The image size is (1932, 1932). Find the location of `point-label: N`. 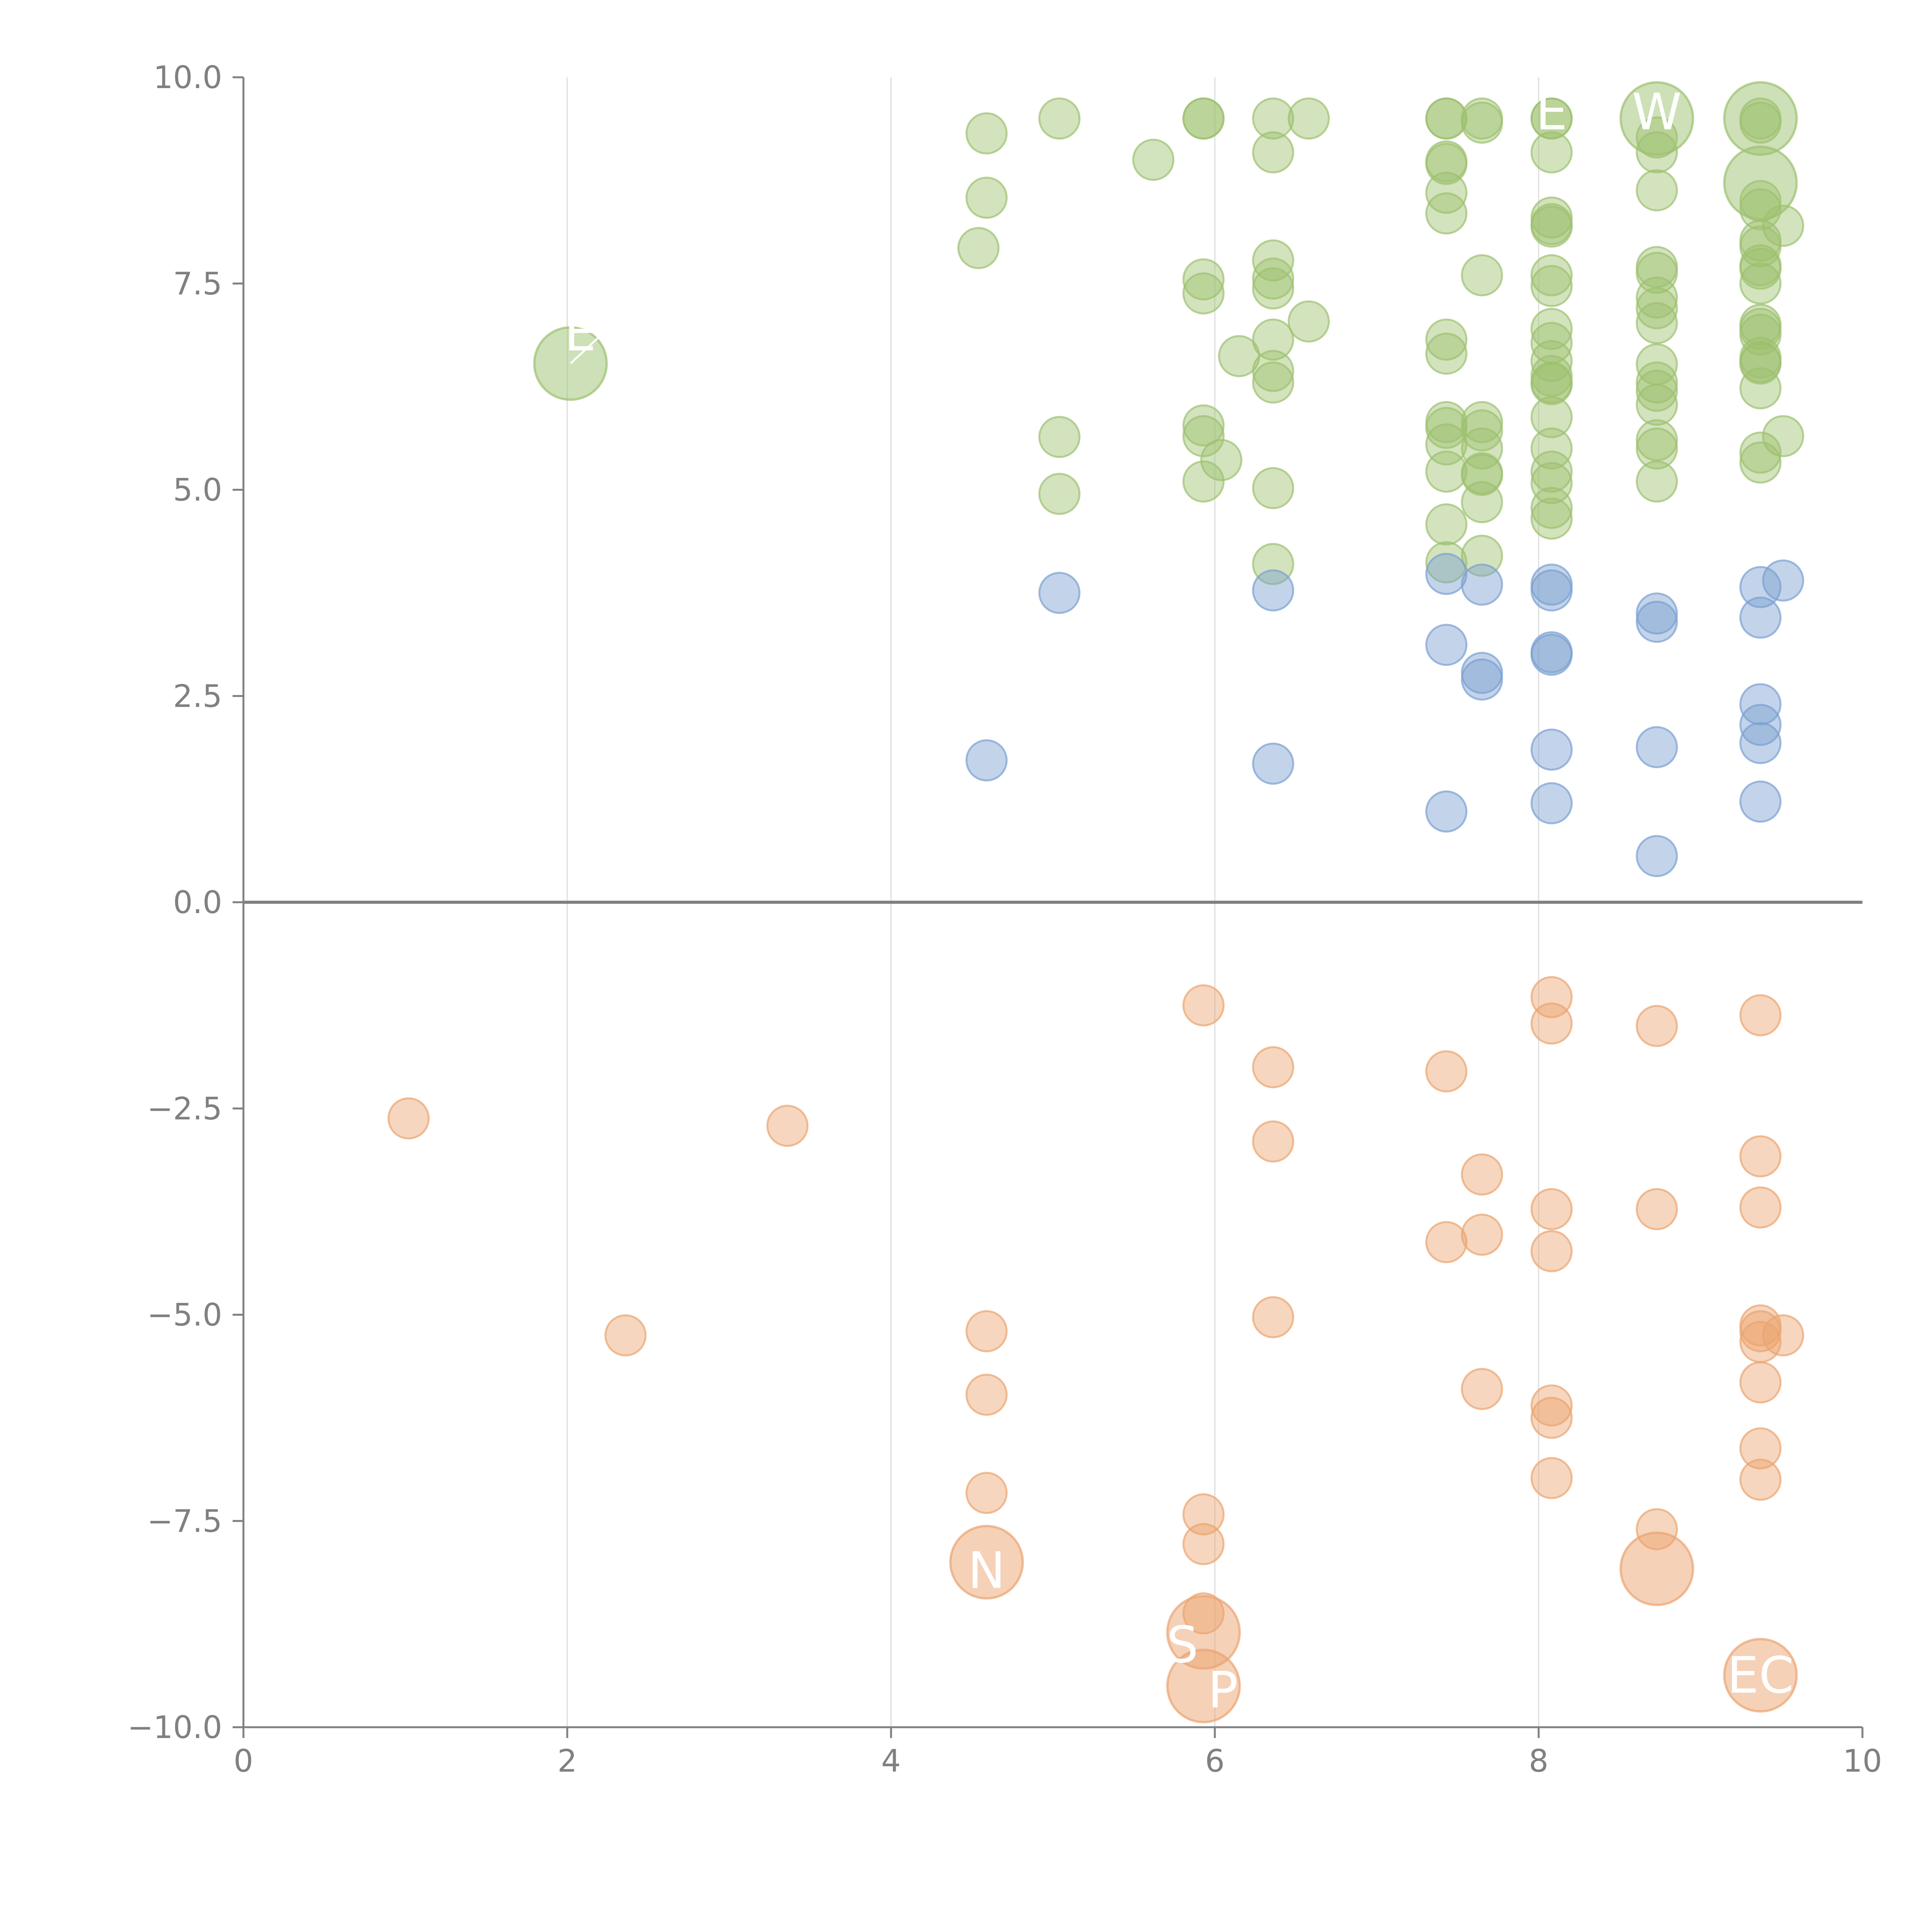

point-label: N is located at coordinates (986, 1570).